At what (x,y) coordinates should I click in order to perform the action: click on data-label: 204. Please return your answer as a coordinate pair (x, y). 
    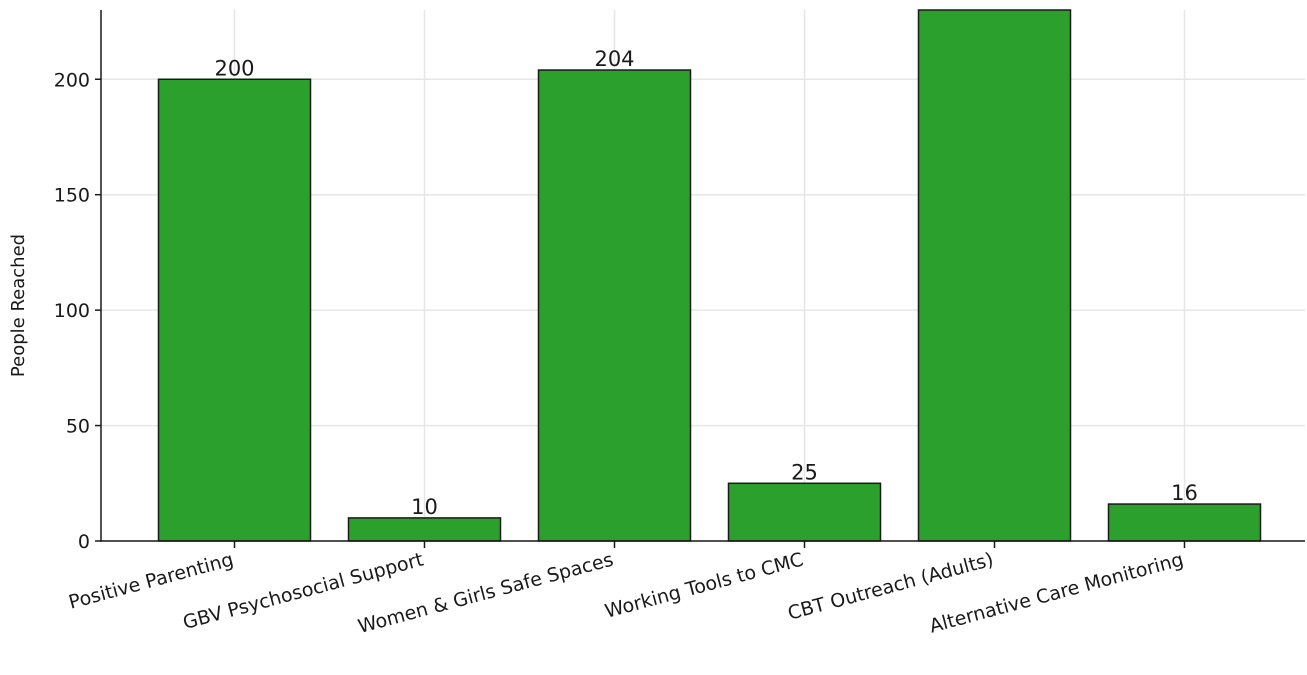
    Looking at the image, I should click on (614, 59).